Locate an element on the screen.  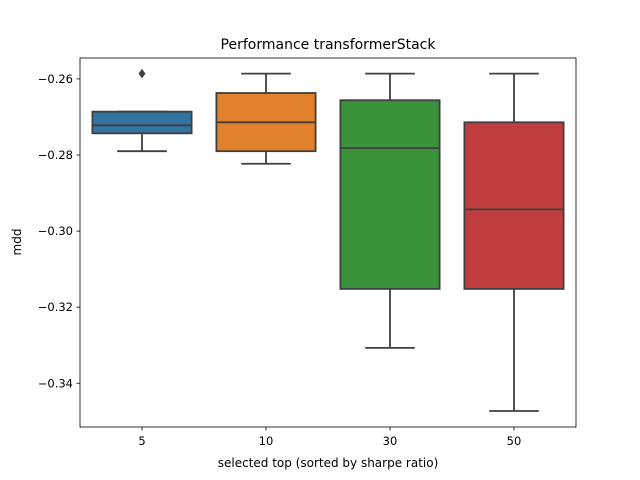
y-tick-label: −0.32 is located at coordinates (55, 307).